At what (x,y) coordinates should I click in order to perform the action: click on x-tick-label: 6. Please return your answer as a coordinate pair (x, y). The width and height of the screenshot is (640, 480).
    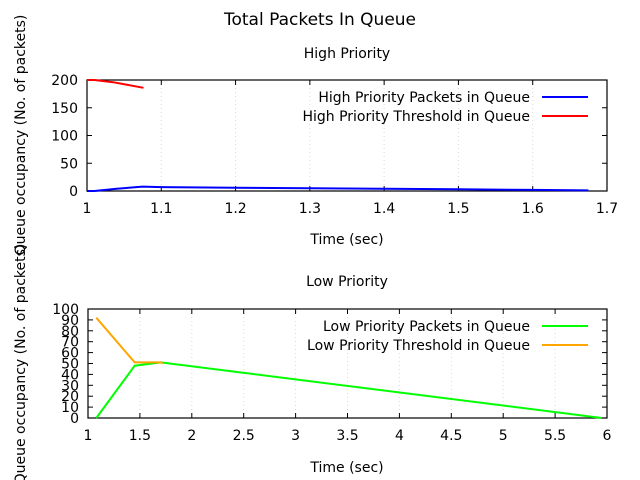
    Looking at the image, I should click on (607, 436).